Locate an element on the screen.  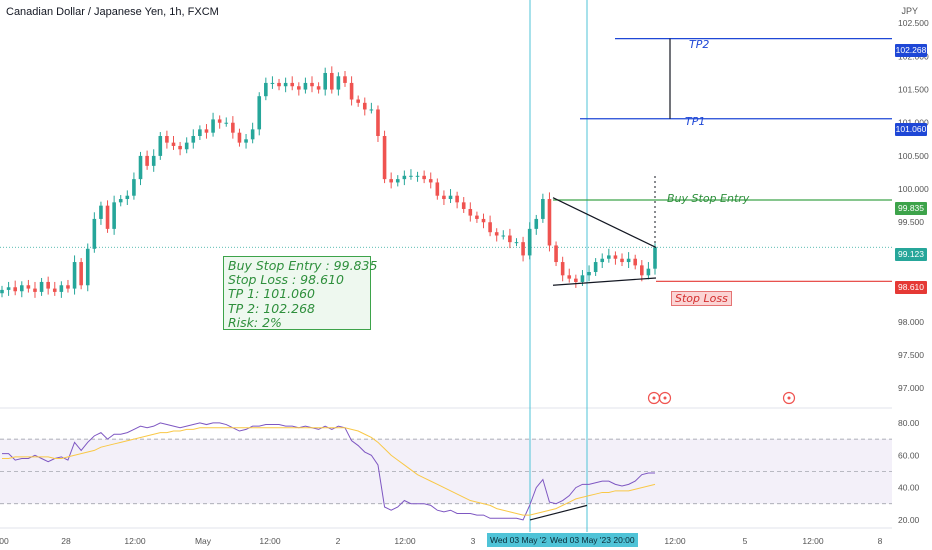
time-tick-label: 3 is located at coordinates (473, 541).